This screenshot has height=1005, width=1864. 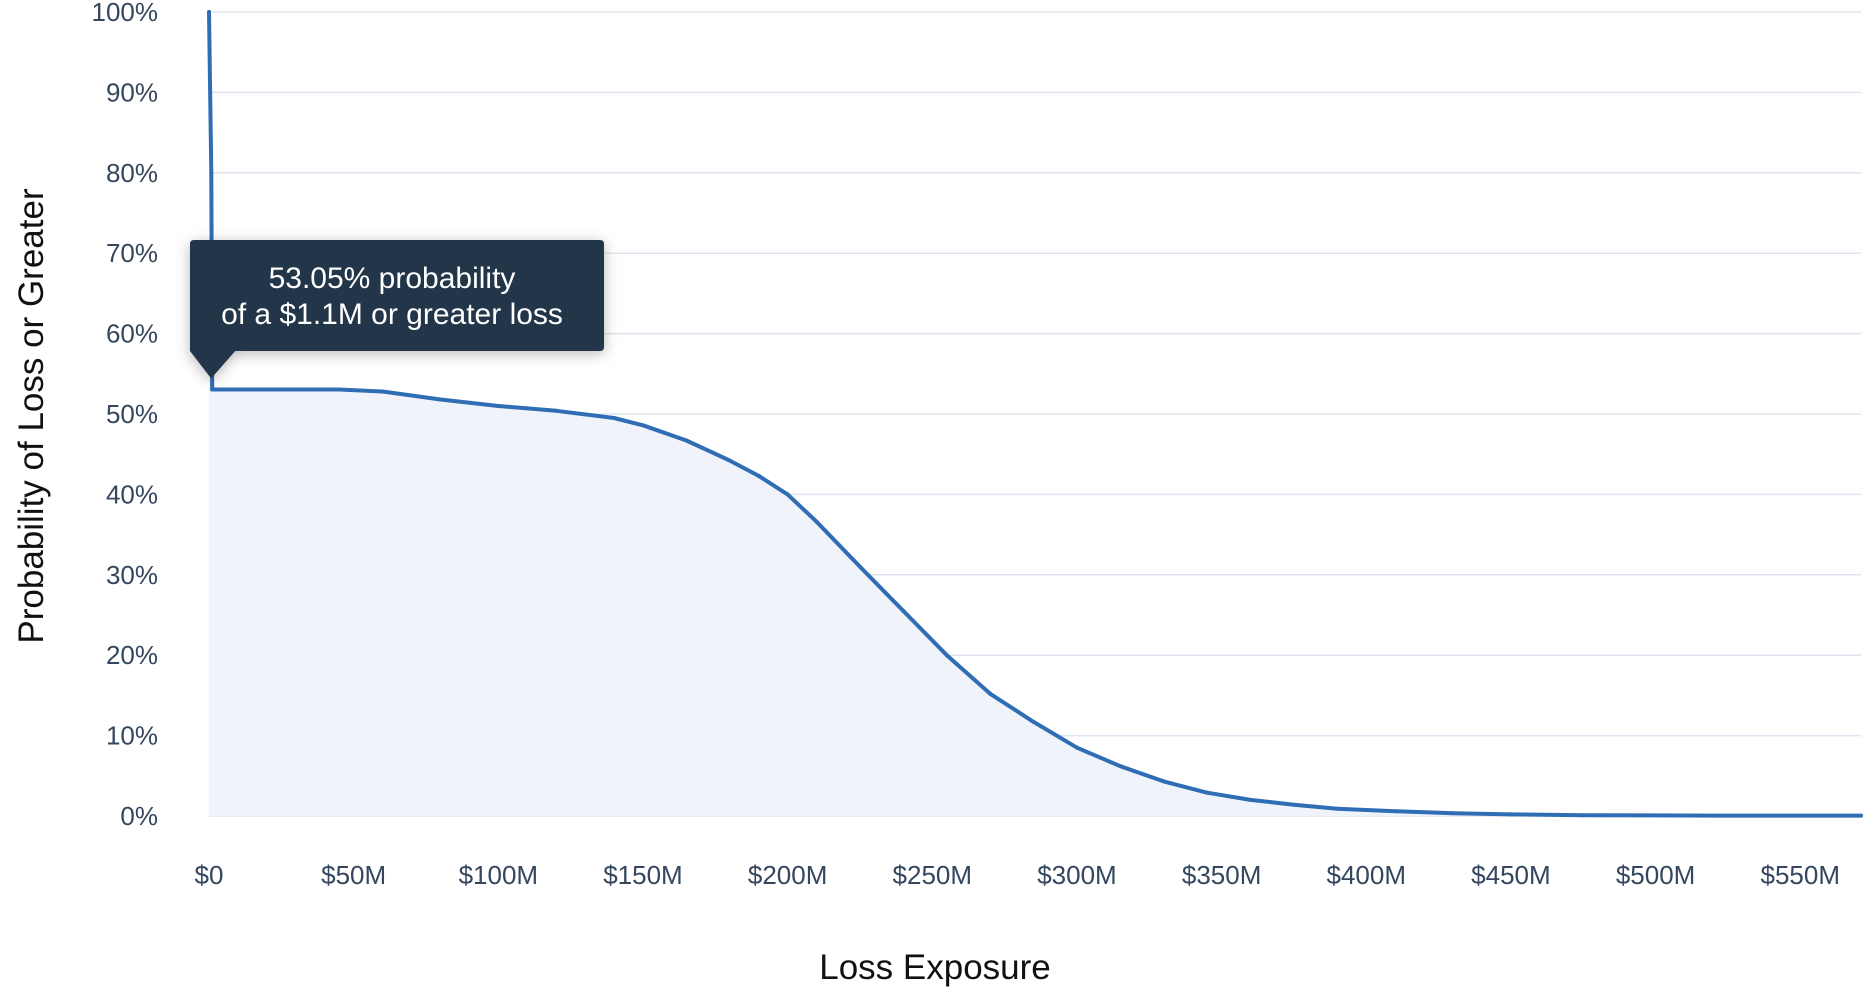 What do you see at coordinates (1656, 875) in the screenshot?
I see `x-tick-label-500: $500M` at bounding box center [1656, 875].